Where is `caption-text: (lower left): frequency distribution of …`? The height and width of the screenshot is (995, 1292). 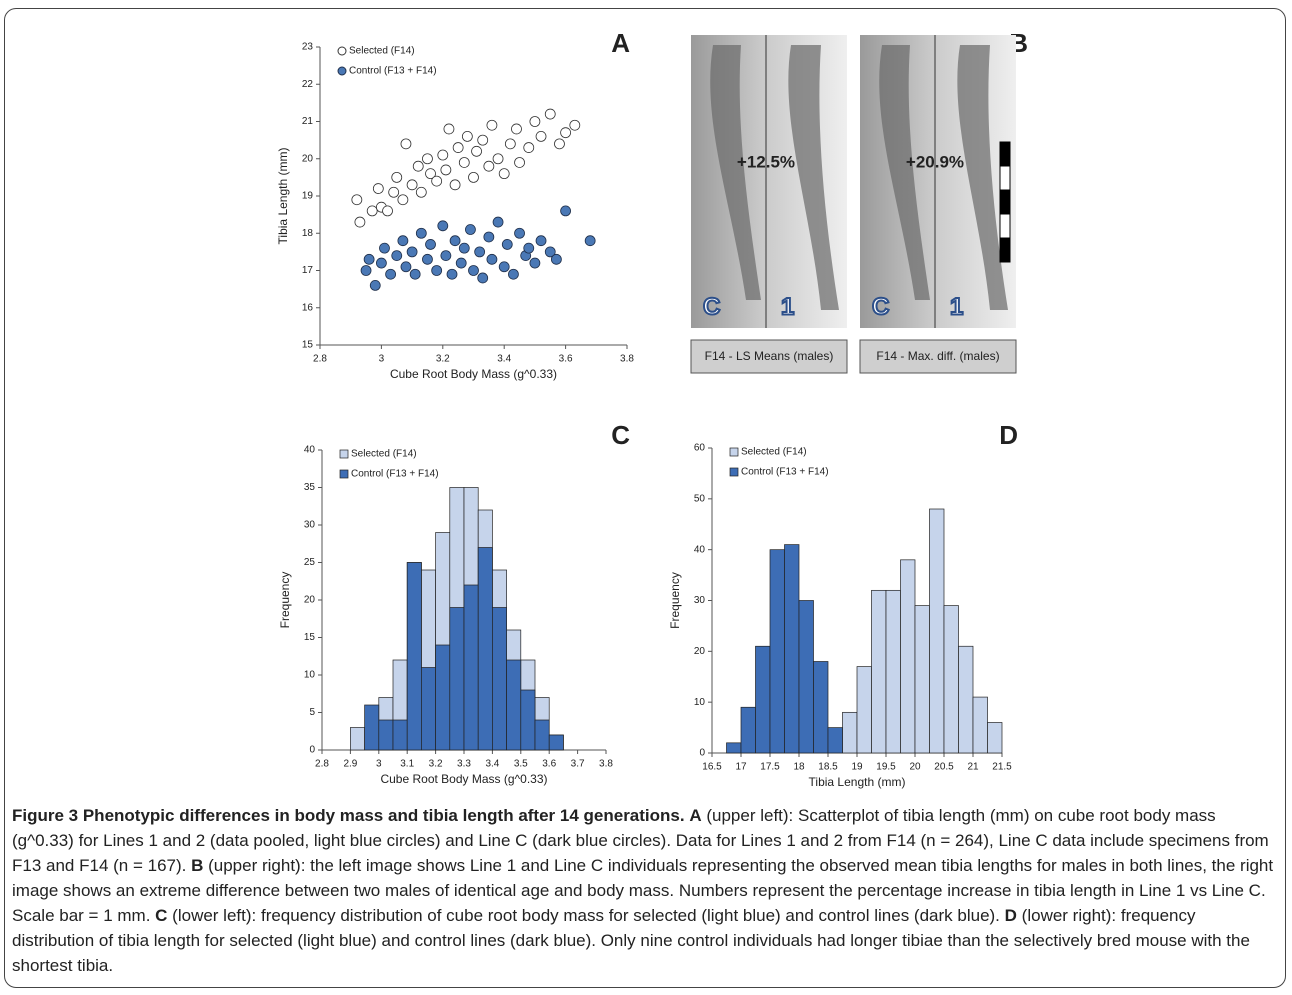
caption-text: (lower left): frequency distribution of … is located at coordinates (586, 915).